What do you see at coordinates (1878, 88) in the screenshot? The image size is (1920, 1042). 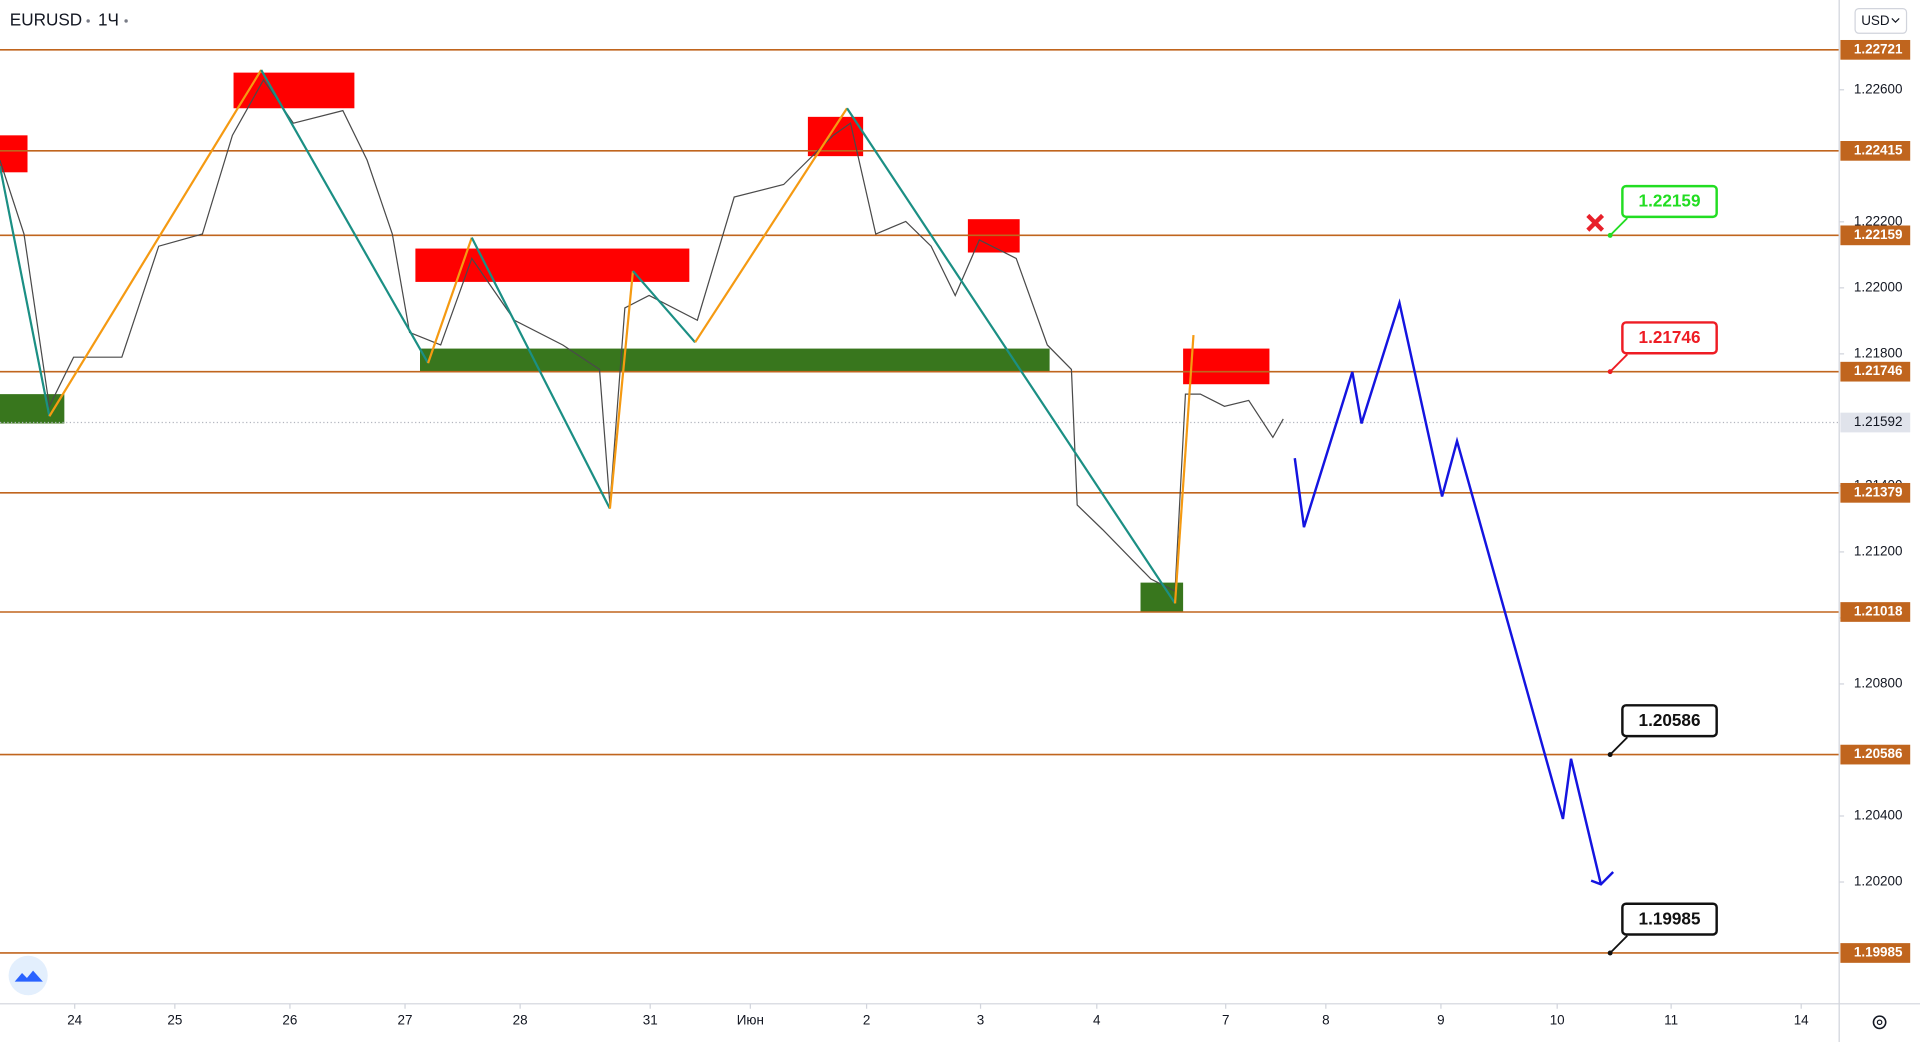 I see `y-tick-label: 1.22600` at bounding box center [1878, 88].